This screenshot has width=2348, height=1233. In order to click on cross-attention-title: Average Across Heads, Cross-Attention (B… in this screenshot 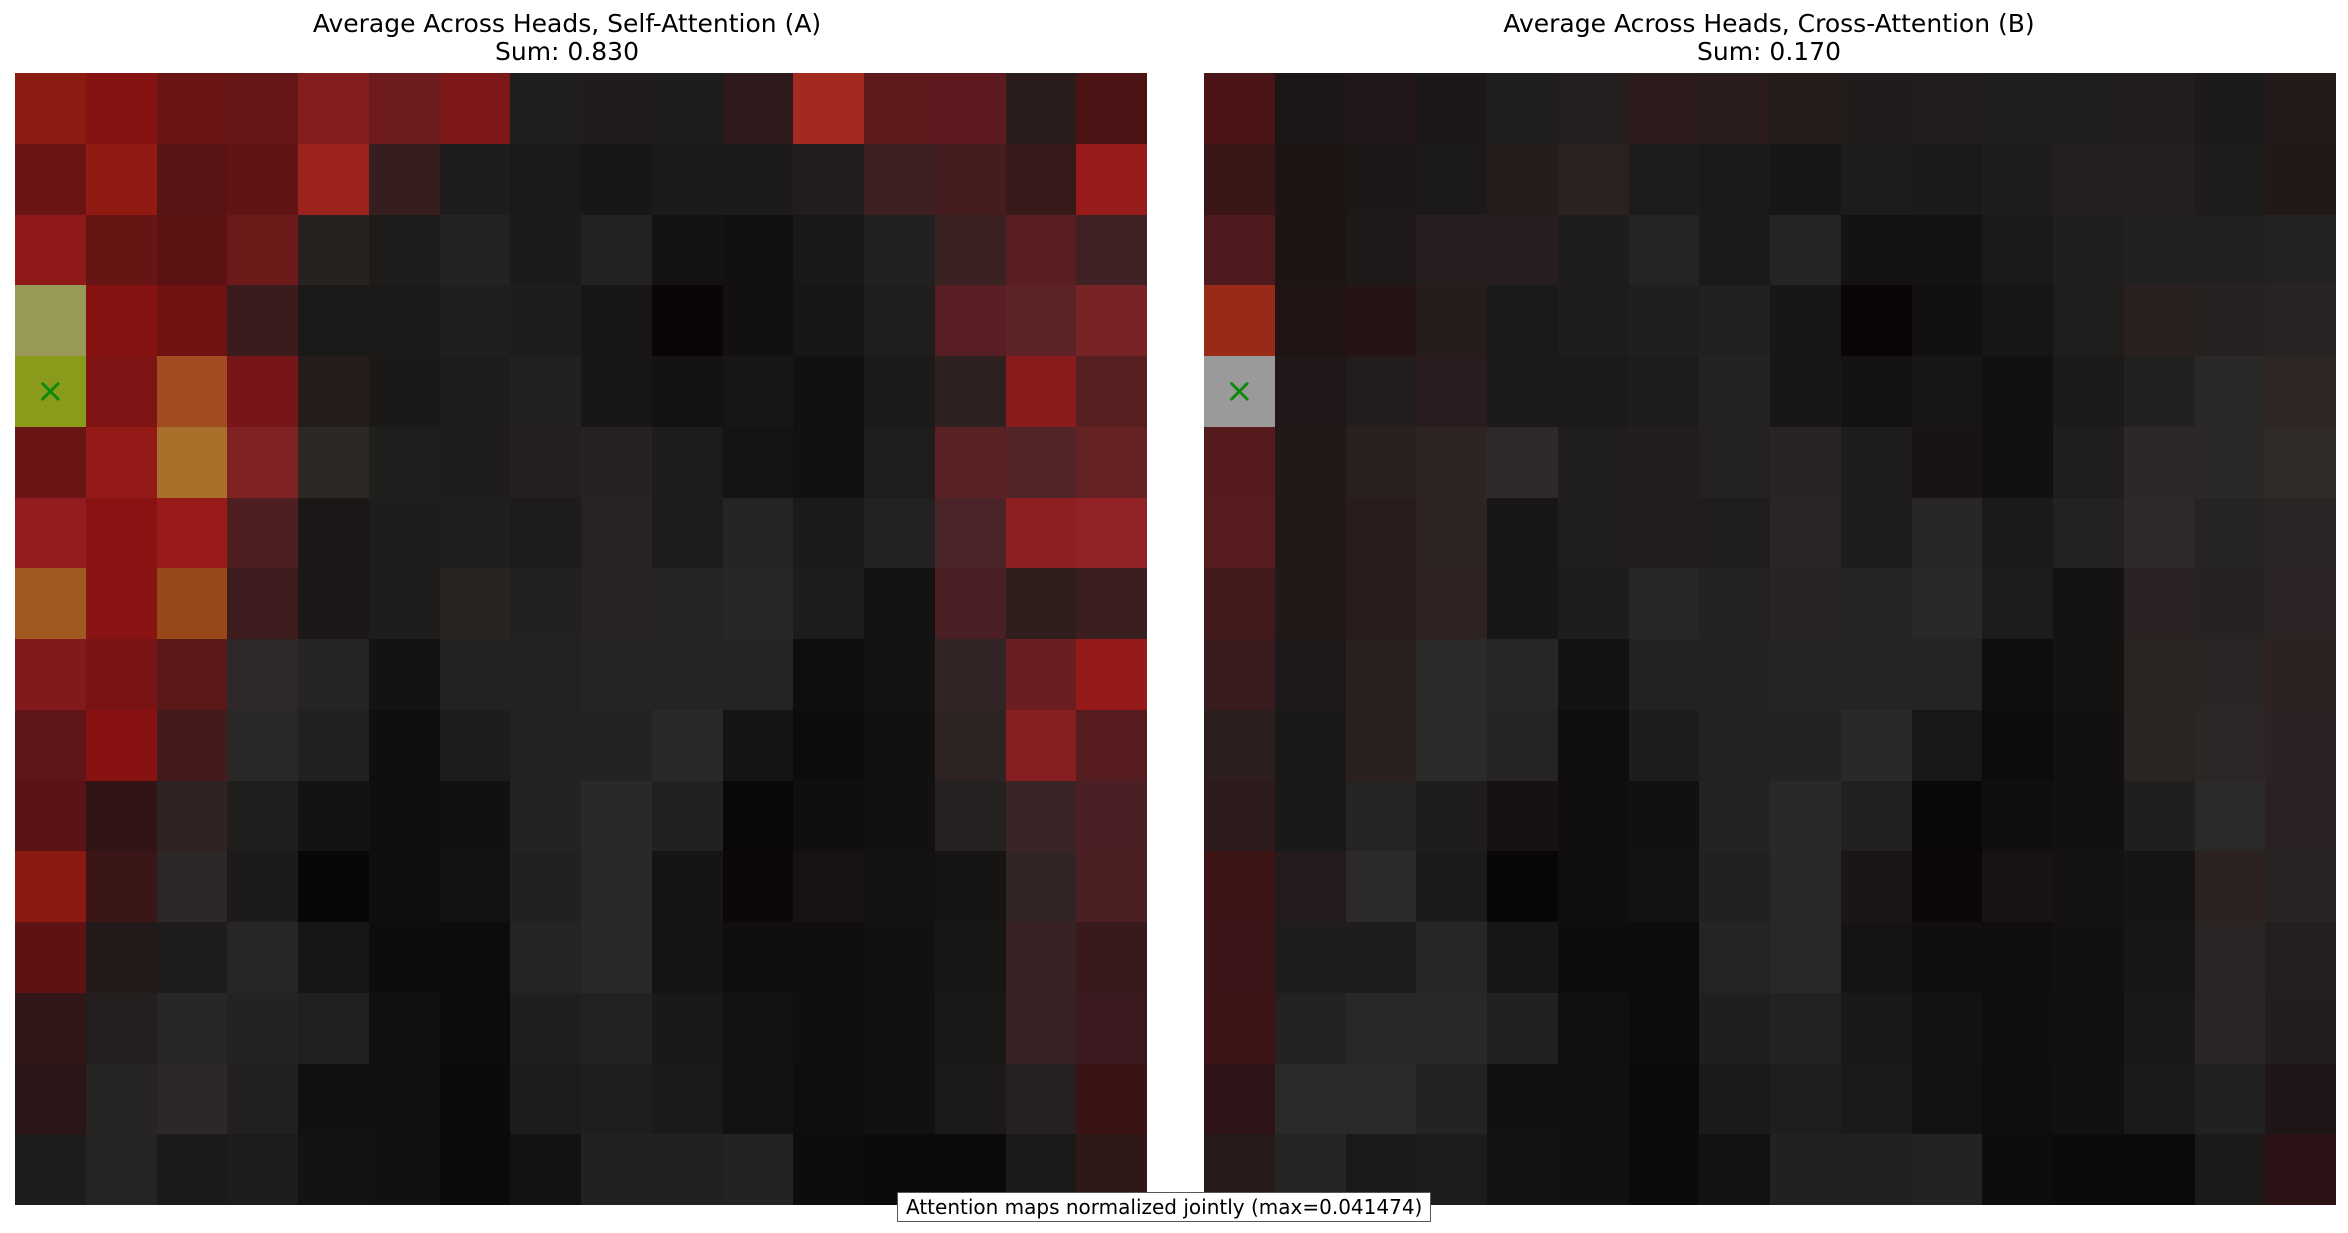, I will do `click(1769, 38)`.